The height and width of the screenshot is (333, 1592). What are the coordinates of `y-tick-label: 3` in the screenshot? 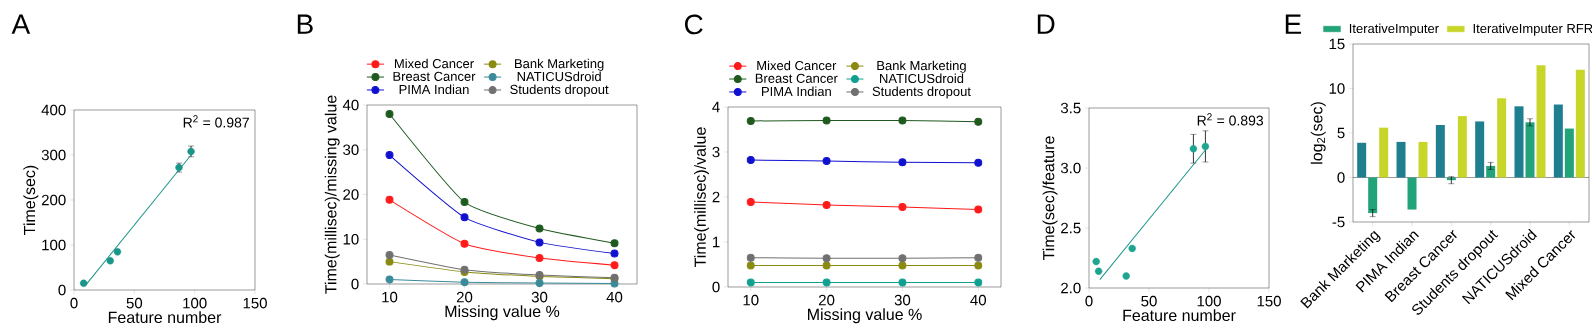 It's located at (716, 152).